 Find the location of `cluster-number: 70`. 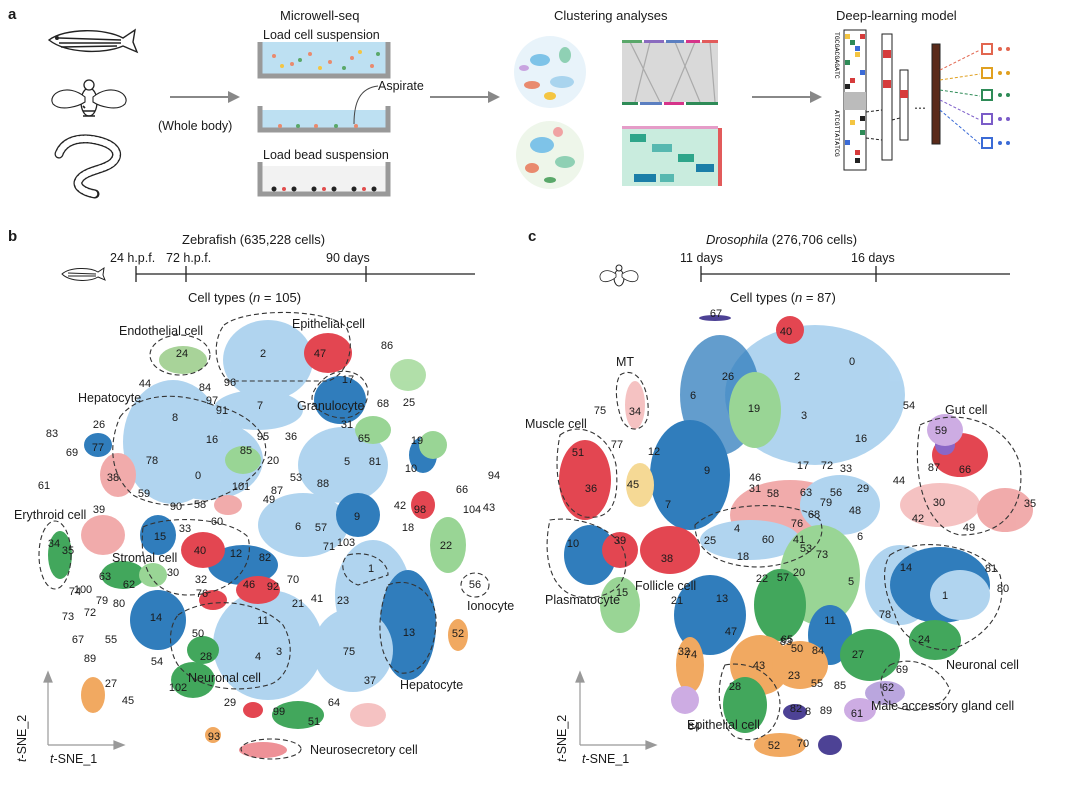

cluster-number: 70 is located at coordinates (293, 580).